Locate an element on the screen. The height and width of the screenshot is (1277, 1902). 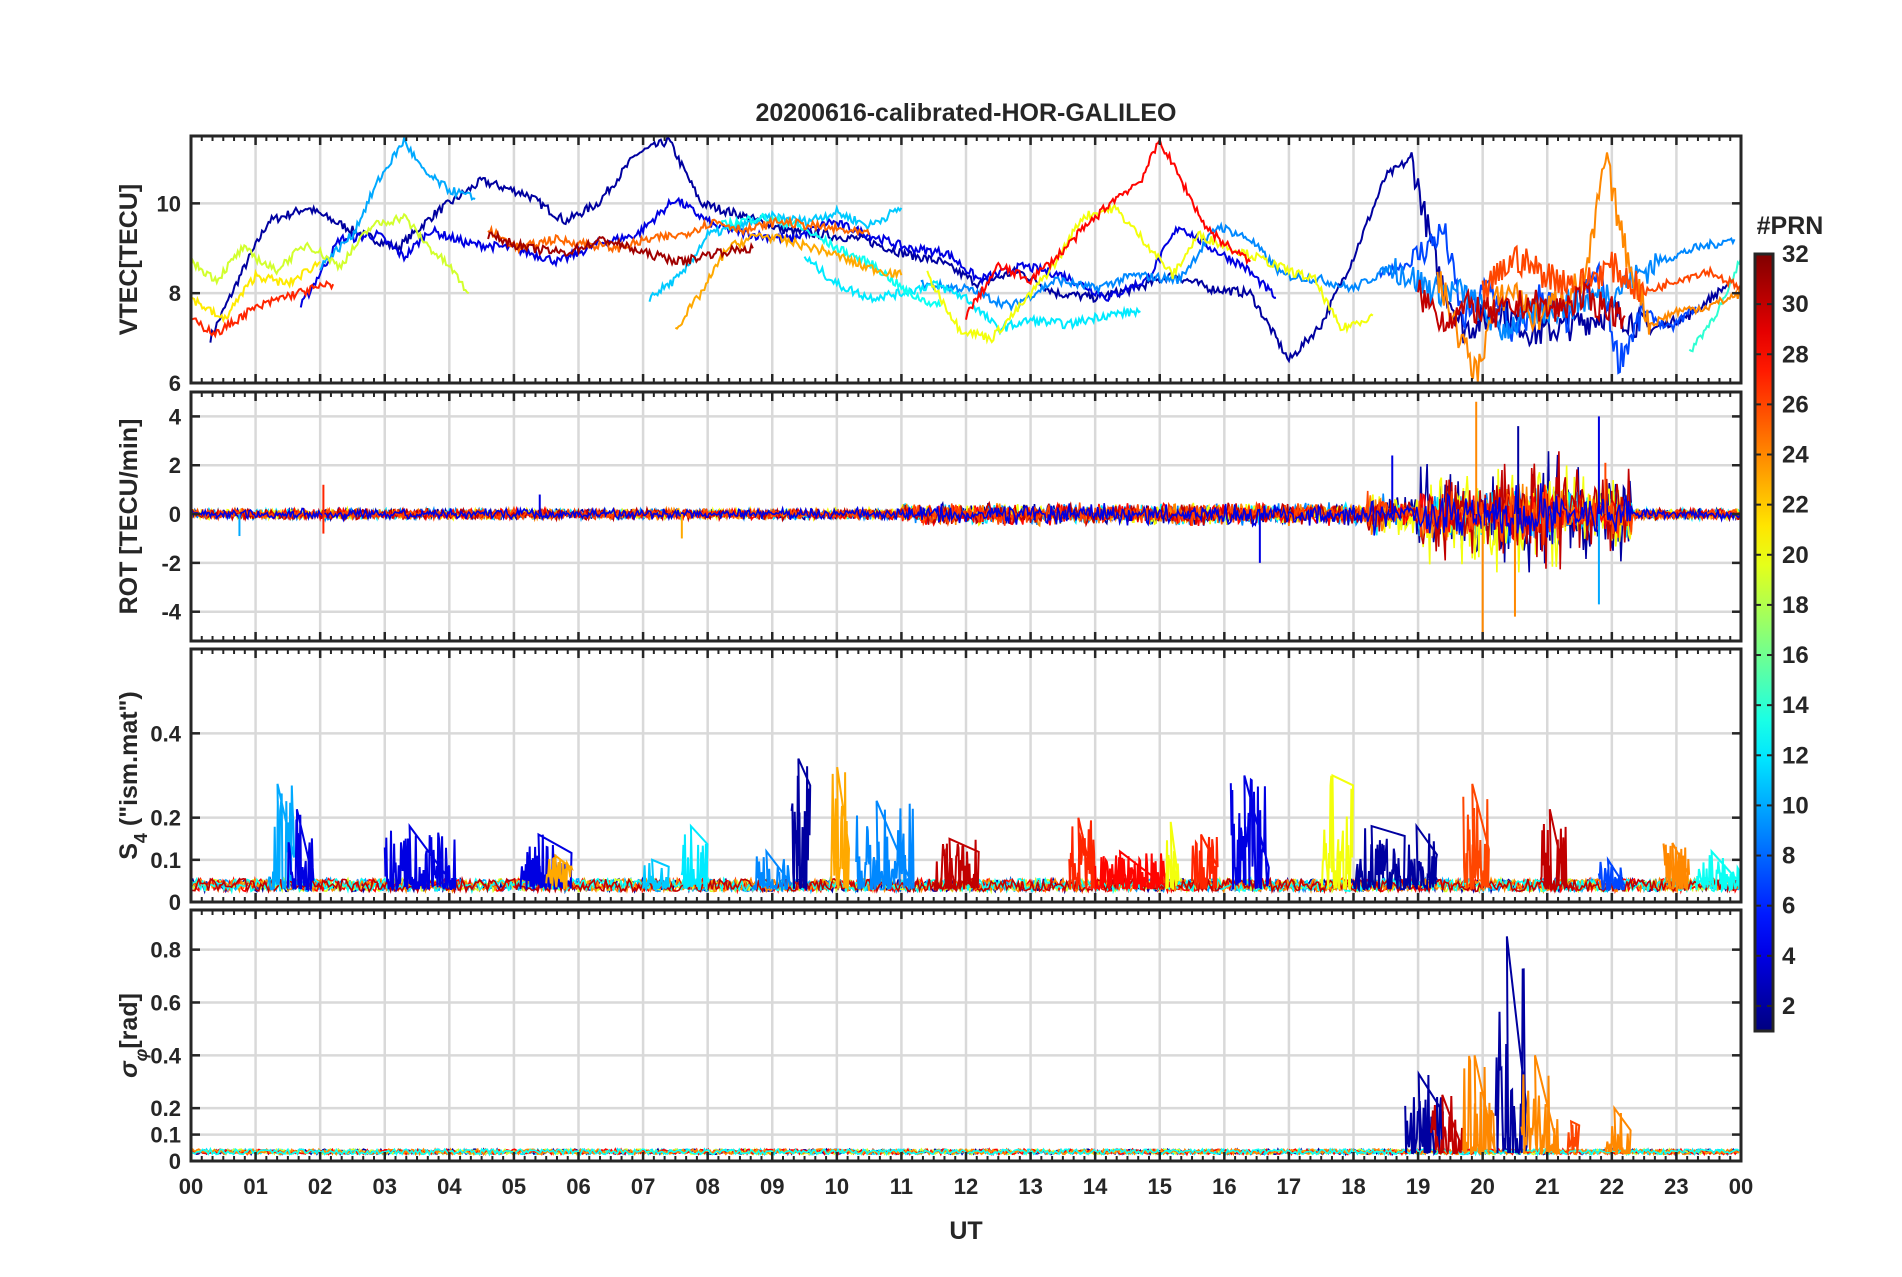
panel-3-data is located at coordinates (966, 826).